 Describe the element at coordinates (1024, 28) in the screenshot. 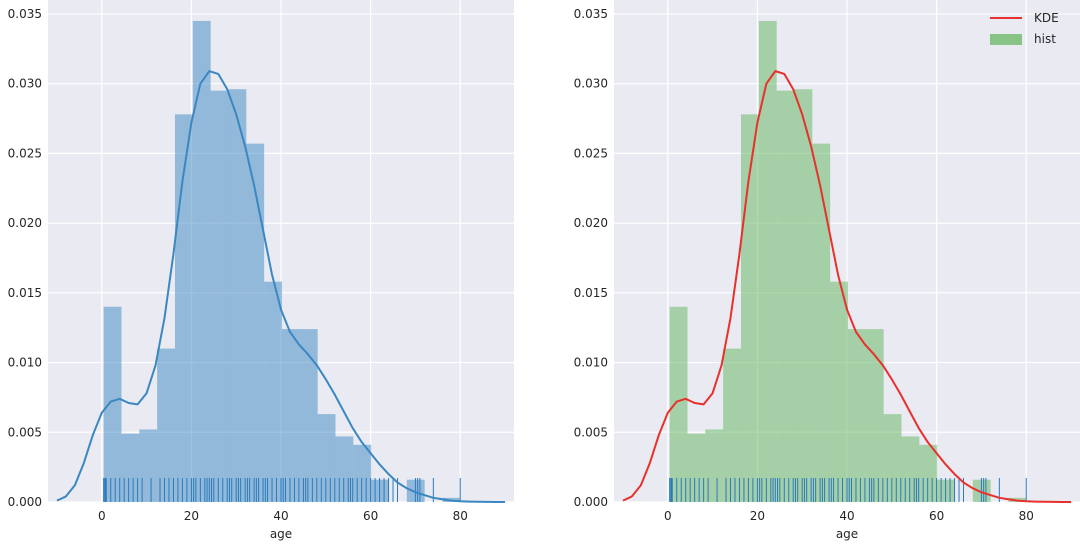

I see `legend: KDE hist` at that location.